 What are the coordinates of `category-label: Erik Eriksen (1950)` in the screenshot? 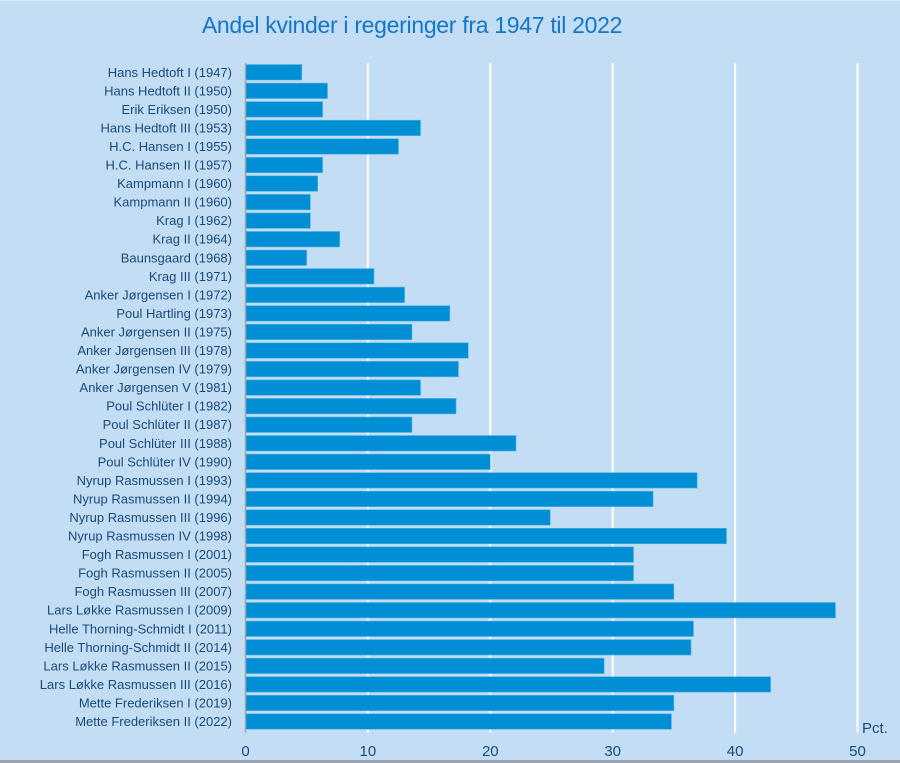 It's located at (176, 109).